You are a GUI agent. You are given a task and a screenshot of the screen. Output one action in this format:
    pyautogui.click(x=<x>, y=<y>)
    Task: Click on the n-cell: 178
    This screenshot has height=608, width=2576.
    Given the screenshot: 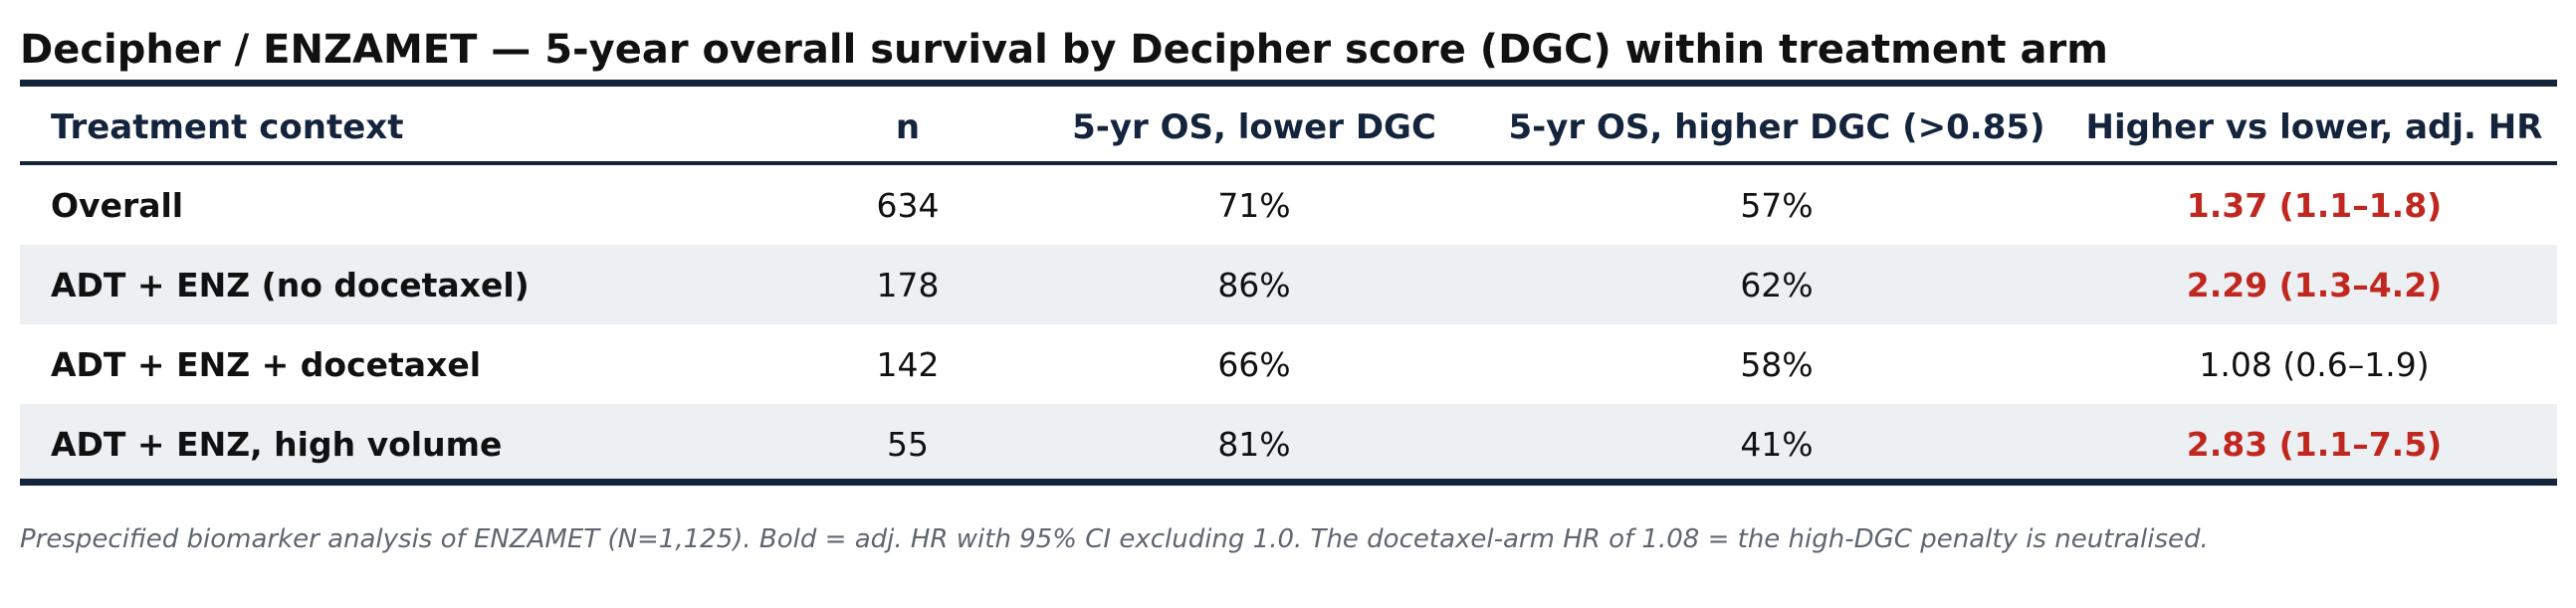 What is the action you would take?
    pyautogui.click(x=908, y=284)
    